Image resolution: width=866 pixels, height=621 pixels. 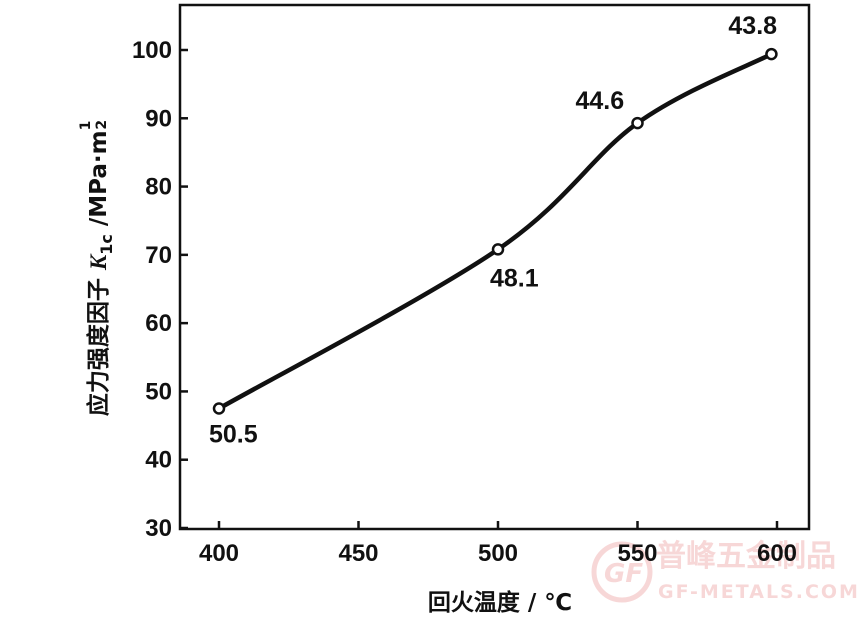 I want to click on y-tick-label: 80, so click(x=158, y=187).